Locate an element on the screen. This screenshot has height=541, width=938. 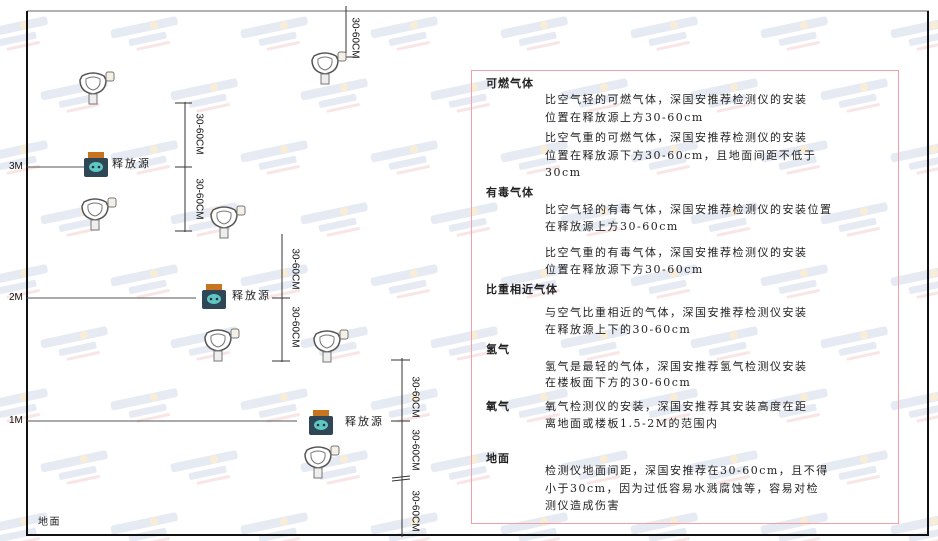
guide-text-line: 氧气检测仪的安装，深国安推荐其安装高度在距 is located at coordinates (676, 406).